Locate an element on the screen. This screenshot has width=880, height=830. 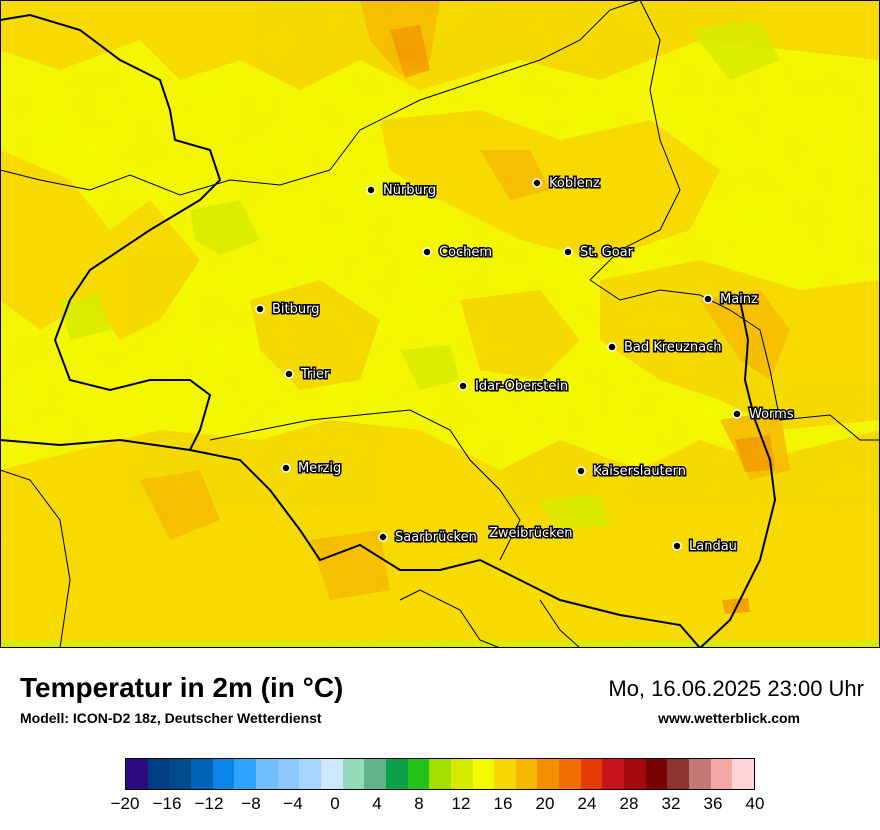
city-idar-oberstein: Idar-Oberstein is located at coordinates (514, 387).